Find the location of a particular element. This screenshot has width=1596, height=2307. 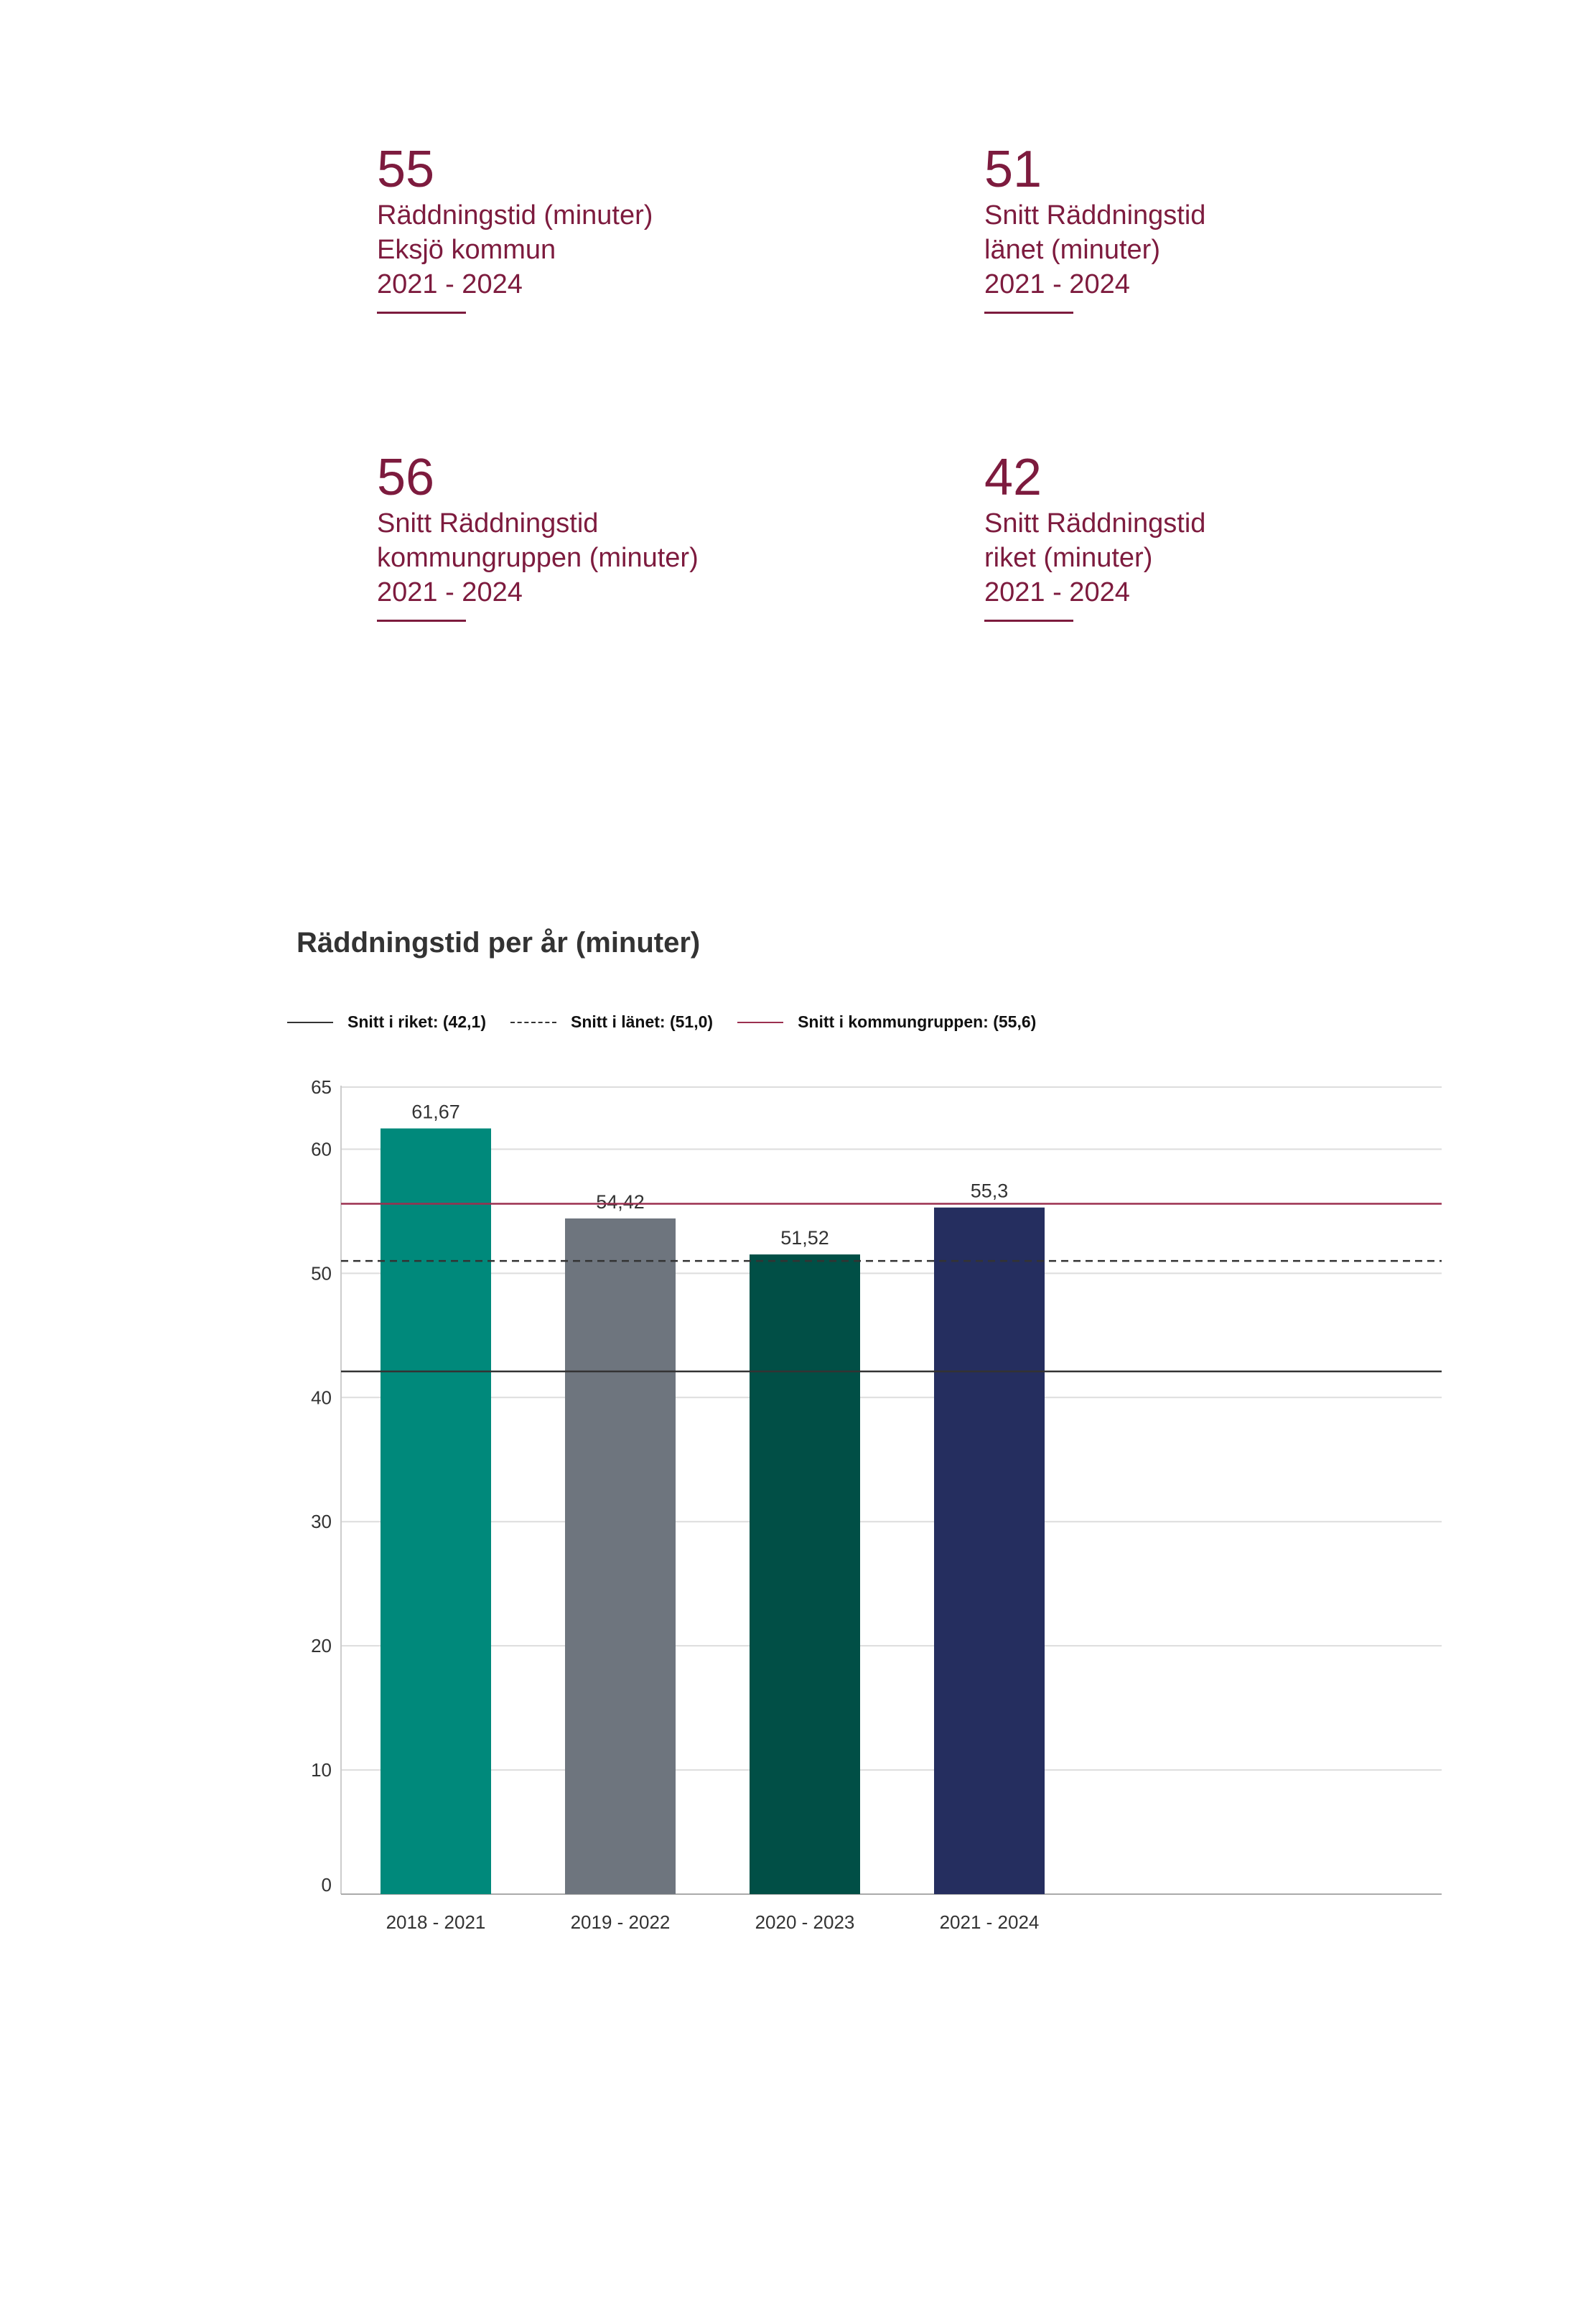

legend-label: Snitt i riket: (42,1) is located at coordinates (416, 1021).